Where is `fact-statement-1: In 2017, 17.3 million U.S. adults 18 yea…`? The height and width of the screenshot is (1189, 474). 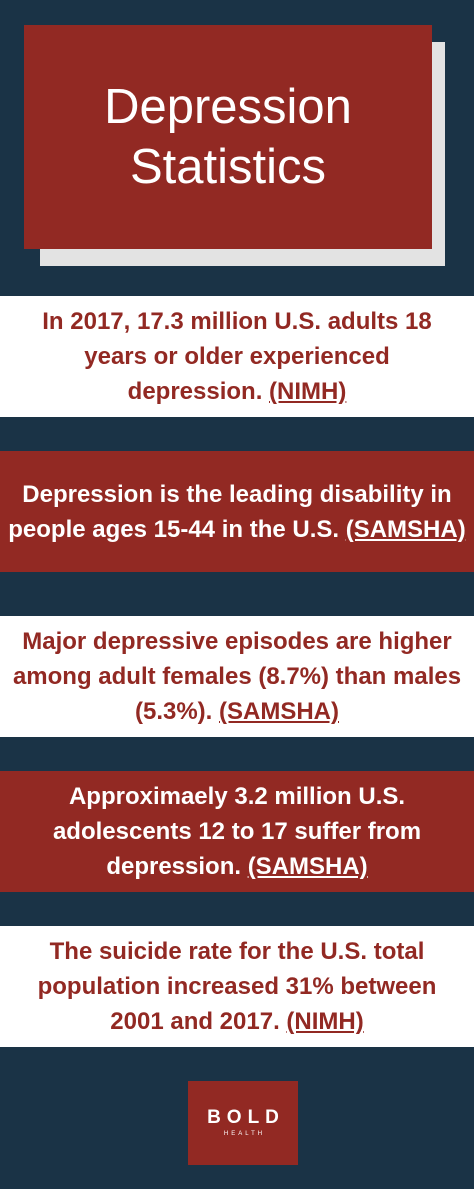 fact-statement-1: In 2017, 17.3 million U.S. adults 18 yea… is located at coordinates (237, 356).